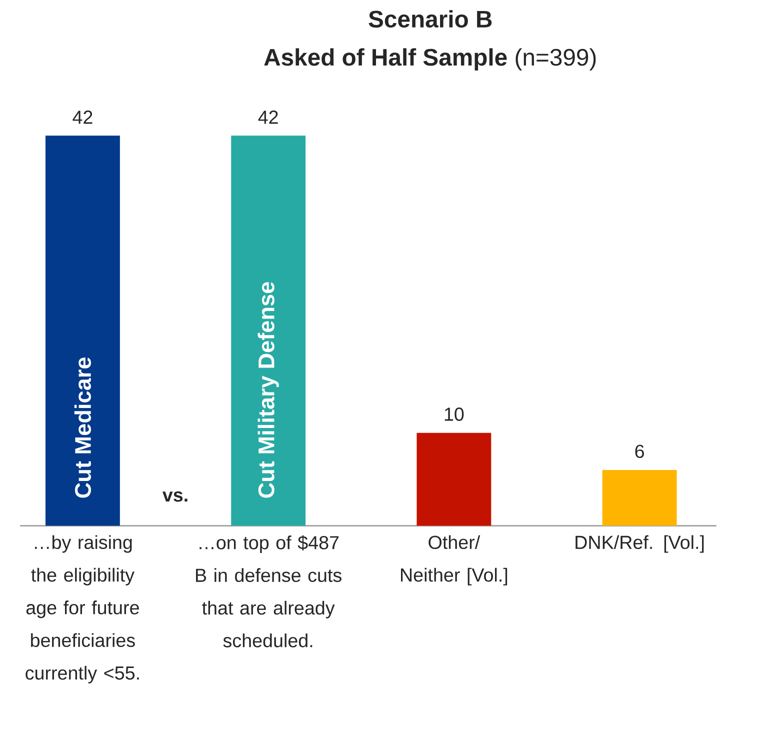 The image size is (779, 734). What do you see at coordinates (430, 59) in the screenshot?
I see `chart-subtitle: Asked of Half Sample (n=399)` at bounding box center [430, 59].